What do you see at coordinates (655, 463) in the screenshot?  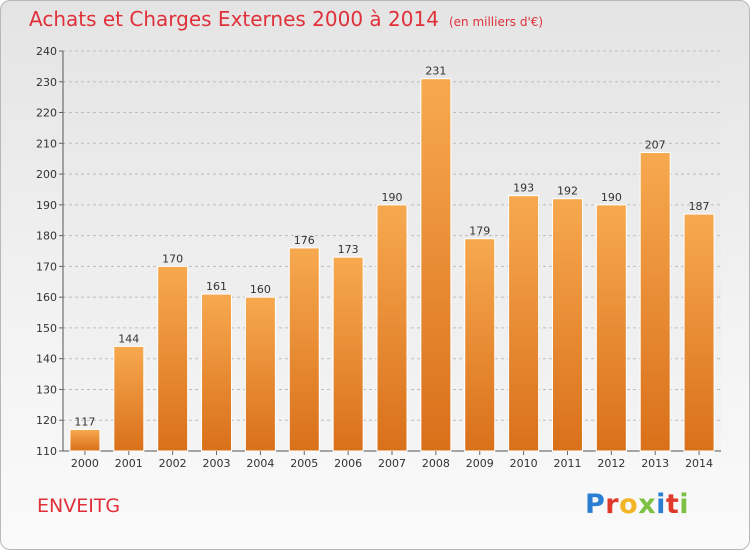 I see `x-tick-label: 2013` at bounding box center [655, 463].